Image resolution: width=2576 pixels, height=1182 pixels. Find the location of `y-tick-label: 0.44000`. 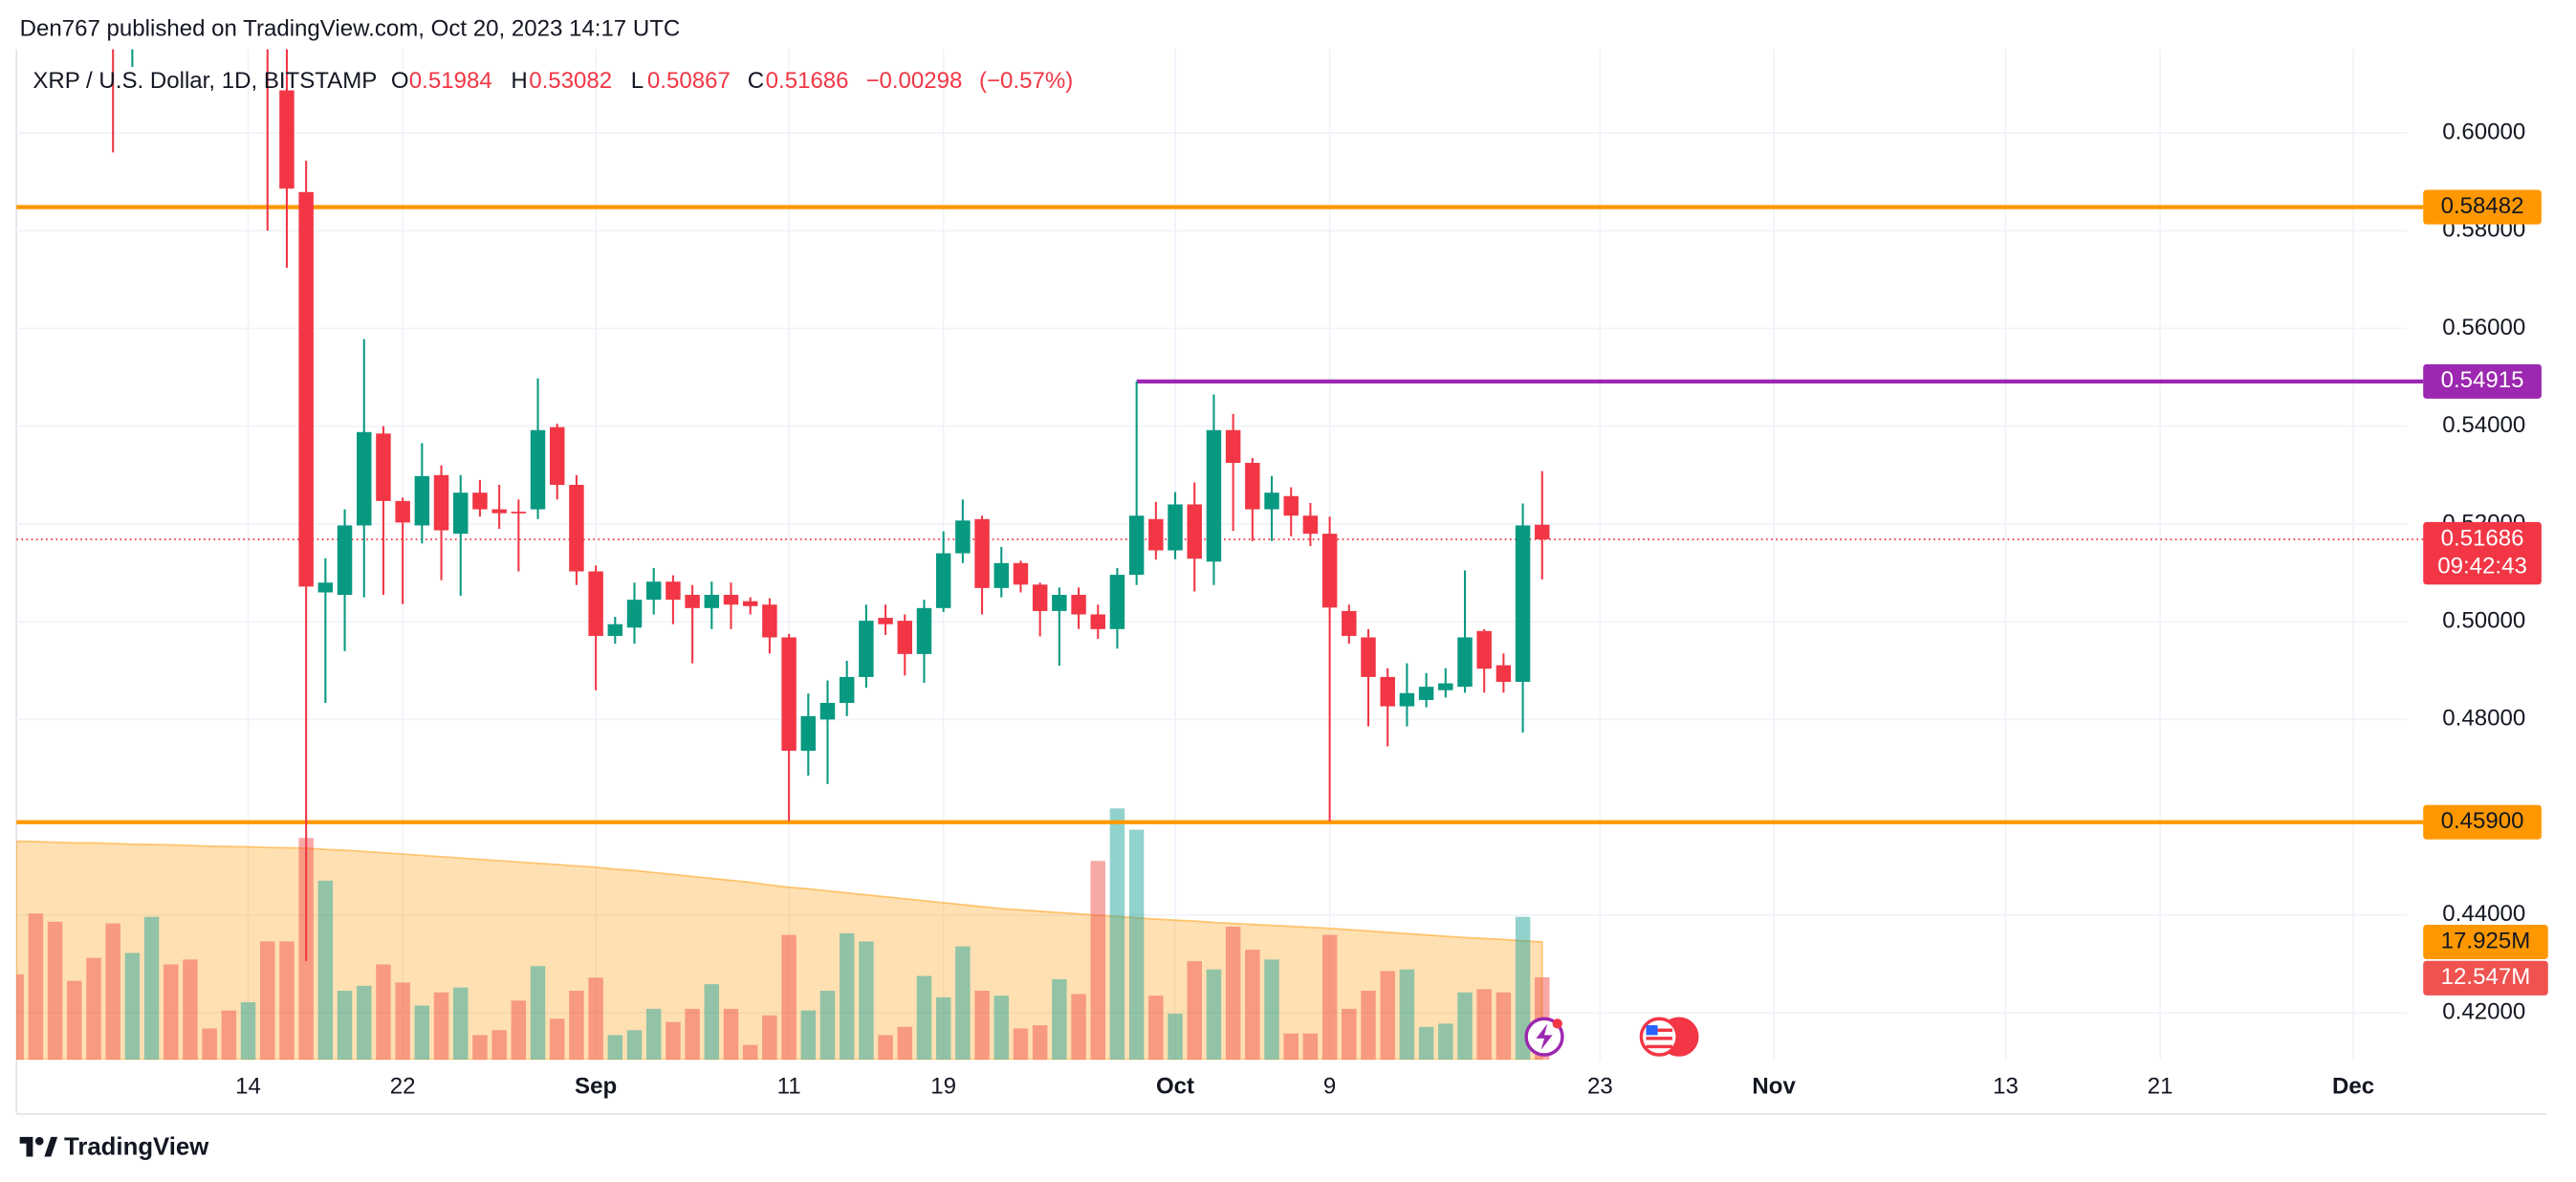

y-tick-label: 0.44000 is located at coordinates (2483, 914).